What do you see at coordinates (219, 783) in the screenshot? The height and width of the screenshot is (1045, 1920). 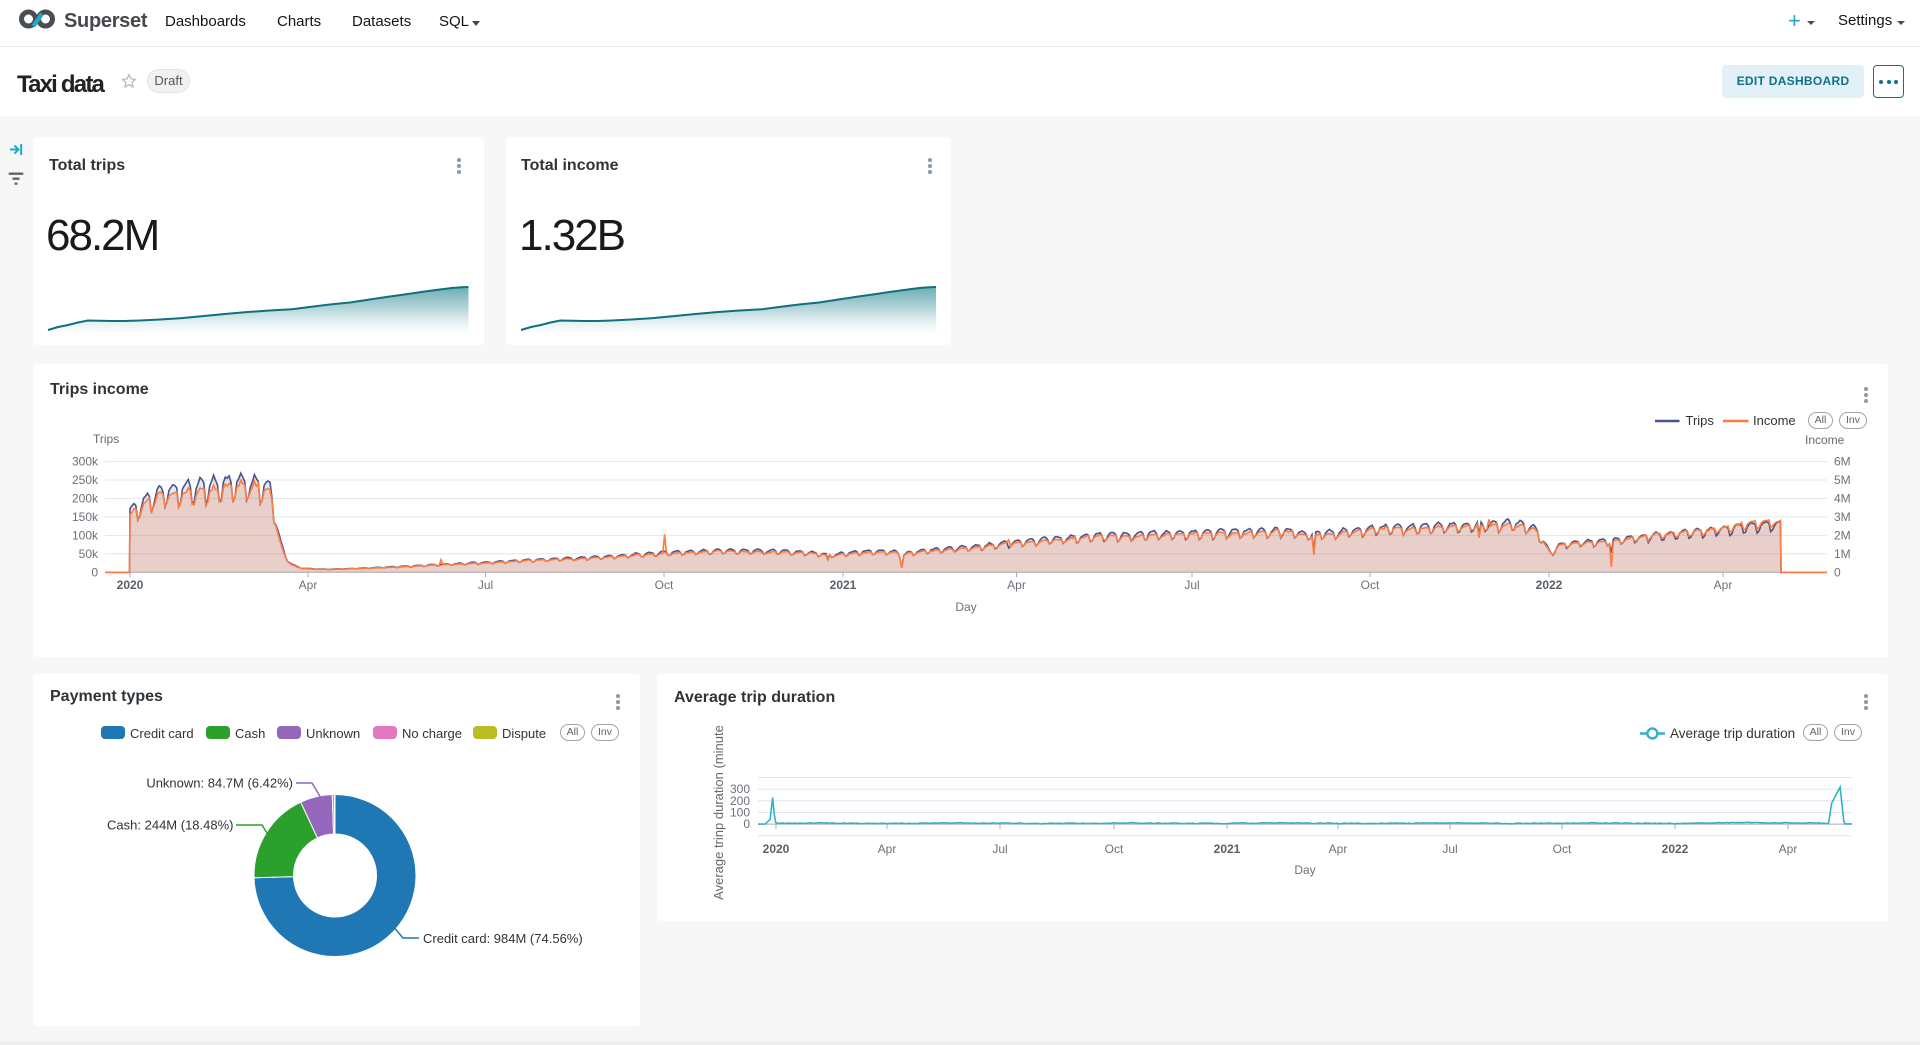 I see `svg-text: Unknown: 84.7M (6.42%)` at bounding box center [219, 783].